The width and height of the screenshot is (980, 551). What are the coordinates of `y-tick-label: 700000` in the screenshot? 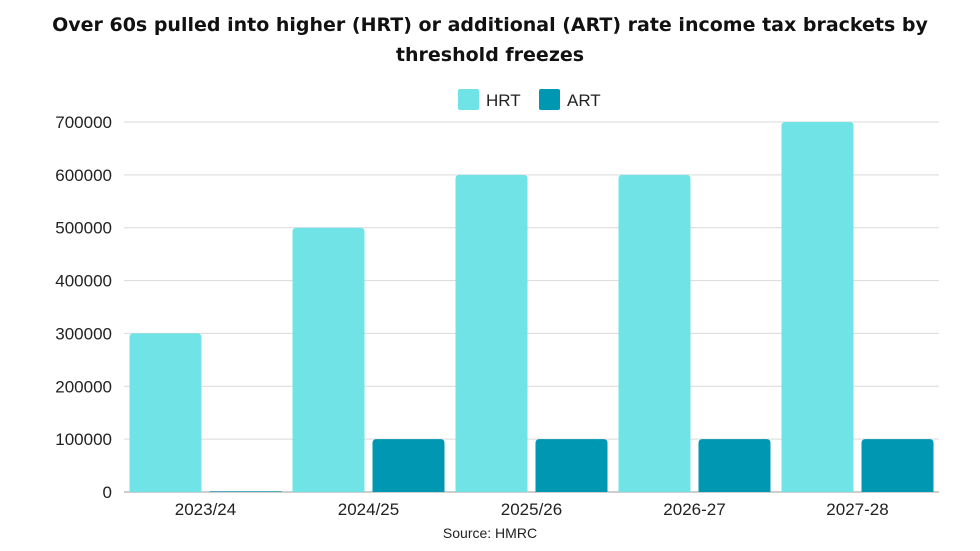 It's located at (83, 122).